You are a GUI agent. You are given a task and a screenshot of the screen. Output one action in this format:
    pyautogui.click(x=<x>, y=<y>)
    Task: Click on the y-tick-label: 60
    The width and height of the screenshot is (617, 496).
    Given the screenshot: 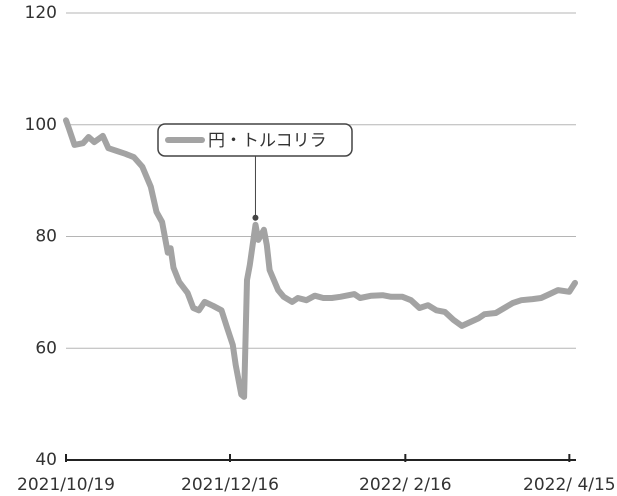 What is the action you would take?
    pyautogui.click(x=46, y=348)
    